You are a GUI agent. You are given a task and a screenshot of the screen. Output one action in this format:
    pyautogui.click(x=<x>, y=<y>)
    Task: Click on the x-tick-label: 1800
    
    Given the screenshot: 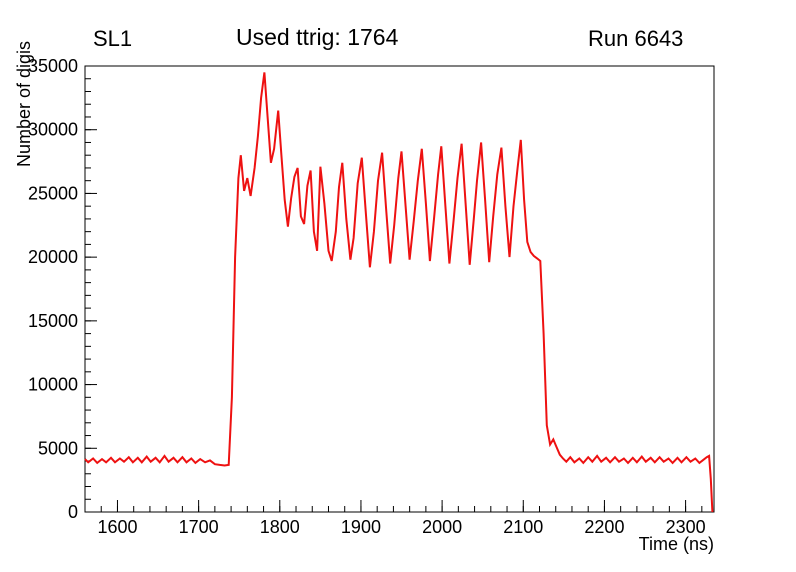 What is the action you would take?
    pyautogui.click(x=280, y=527)
    